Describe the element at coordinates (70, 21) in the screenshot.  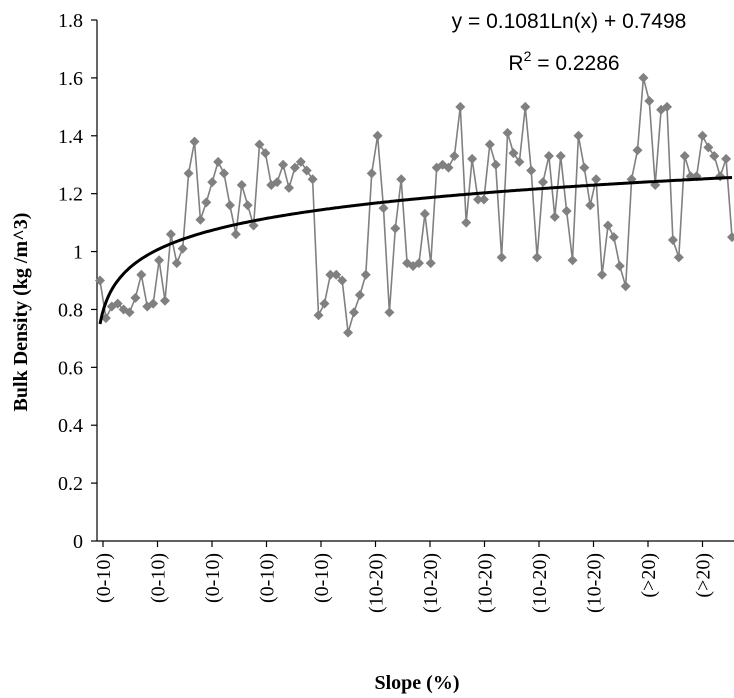
I see `y-tick-label: 1.8` at that location.